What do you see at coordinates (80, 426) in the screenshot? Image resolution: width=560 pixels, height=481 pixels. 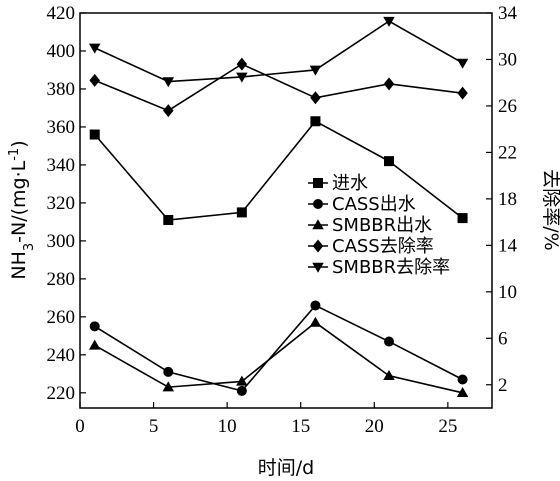 I see `x-tick-label: 0` at bounding box center [80, 426].